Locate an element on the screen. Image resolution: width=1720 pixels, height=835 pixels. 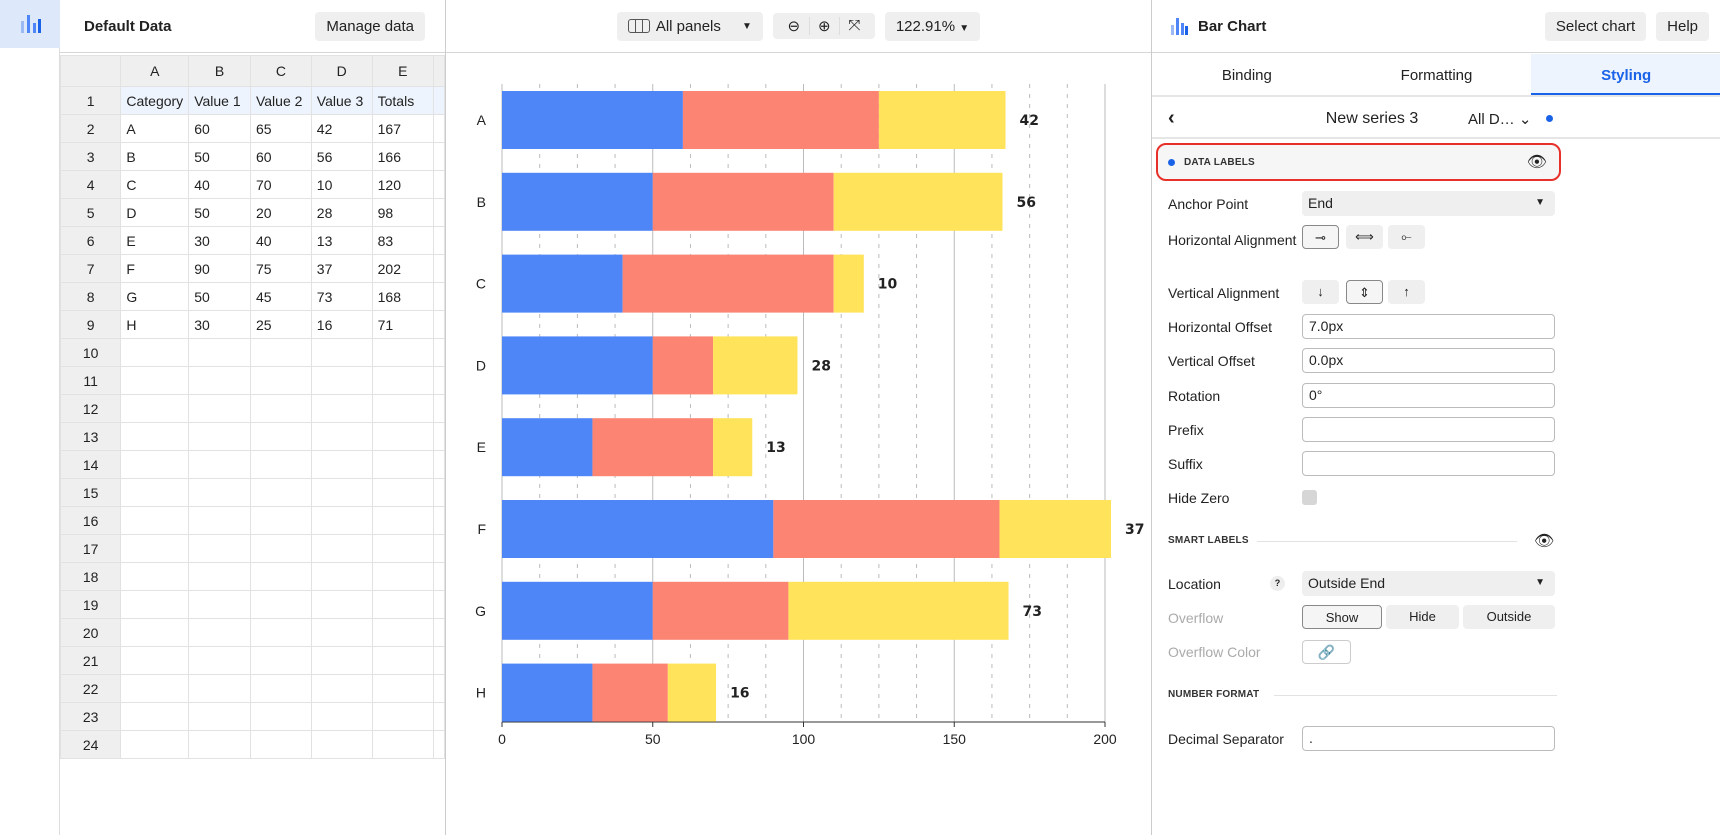
cell: 71 is located at coordinates (402, 324).